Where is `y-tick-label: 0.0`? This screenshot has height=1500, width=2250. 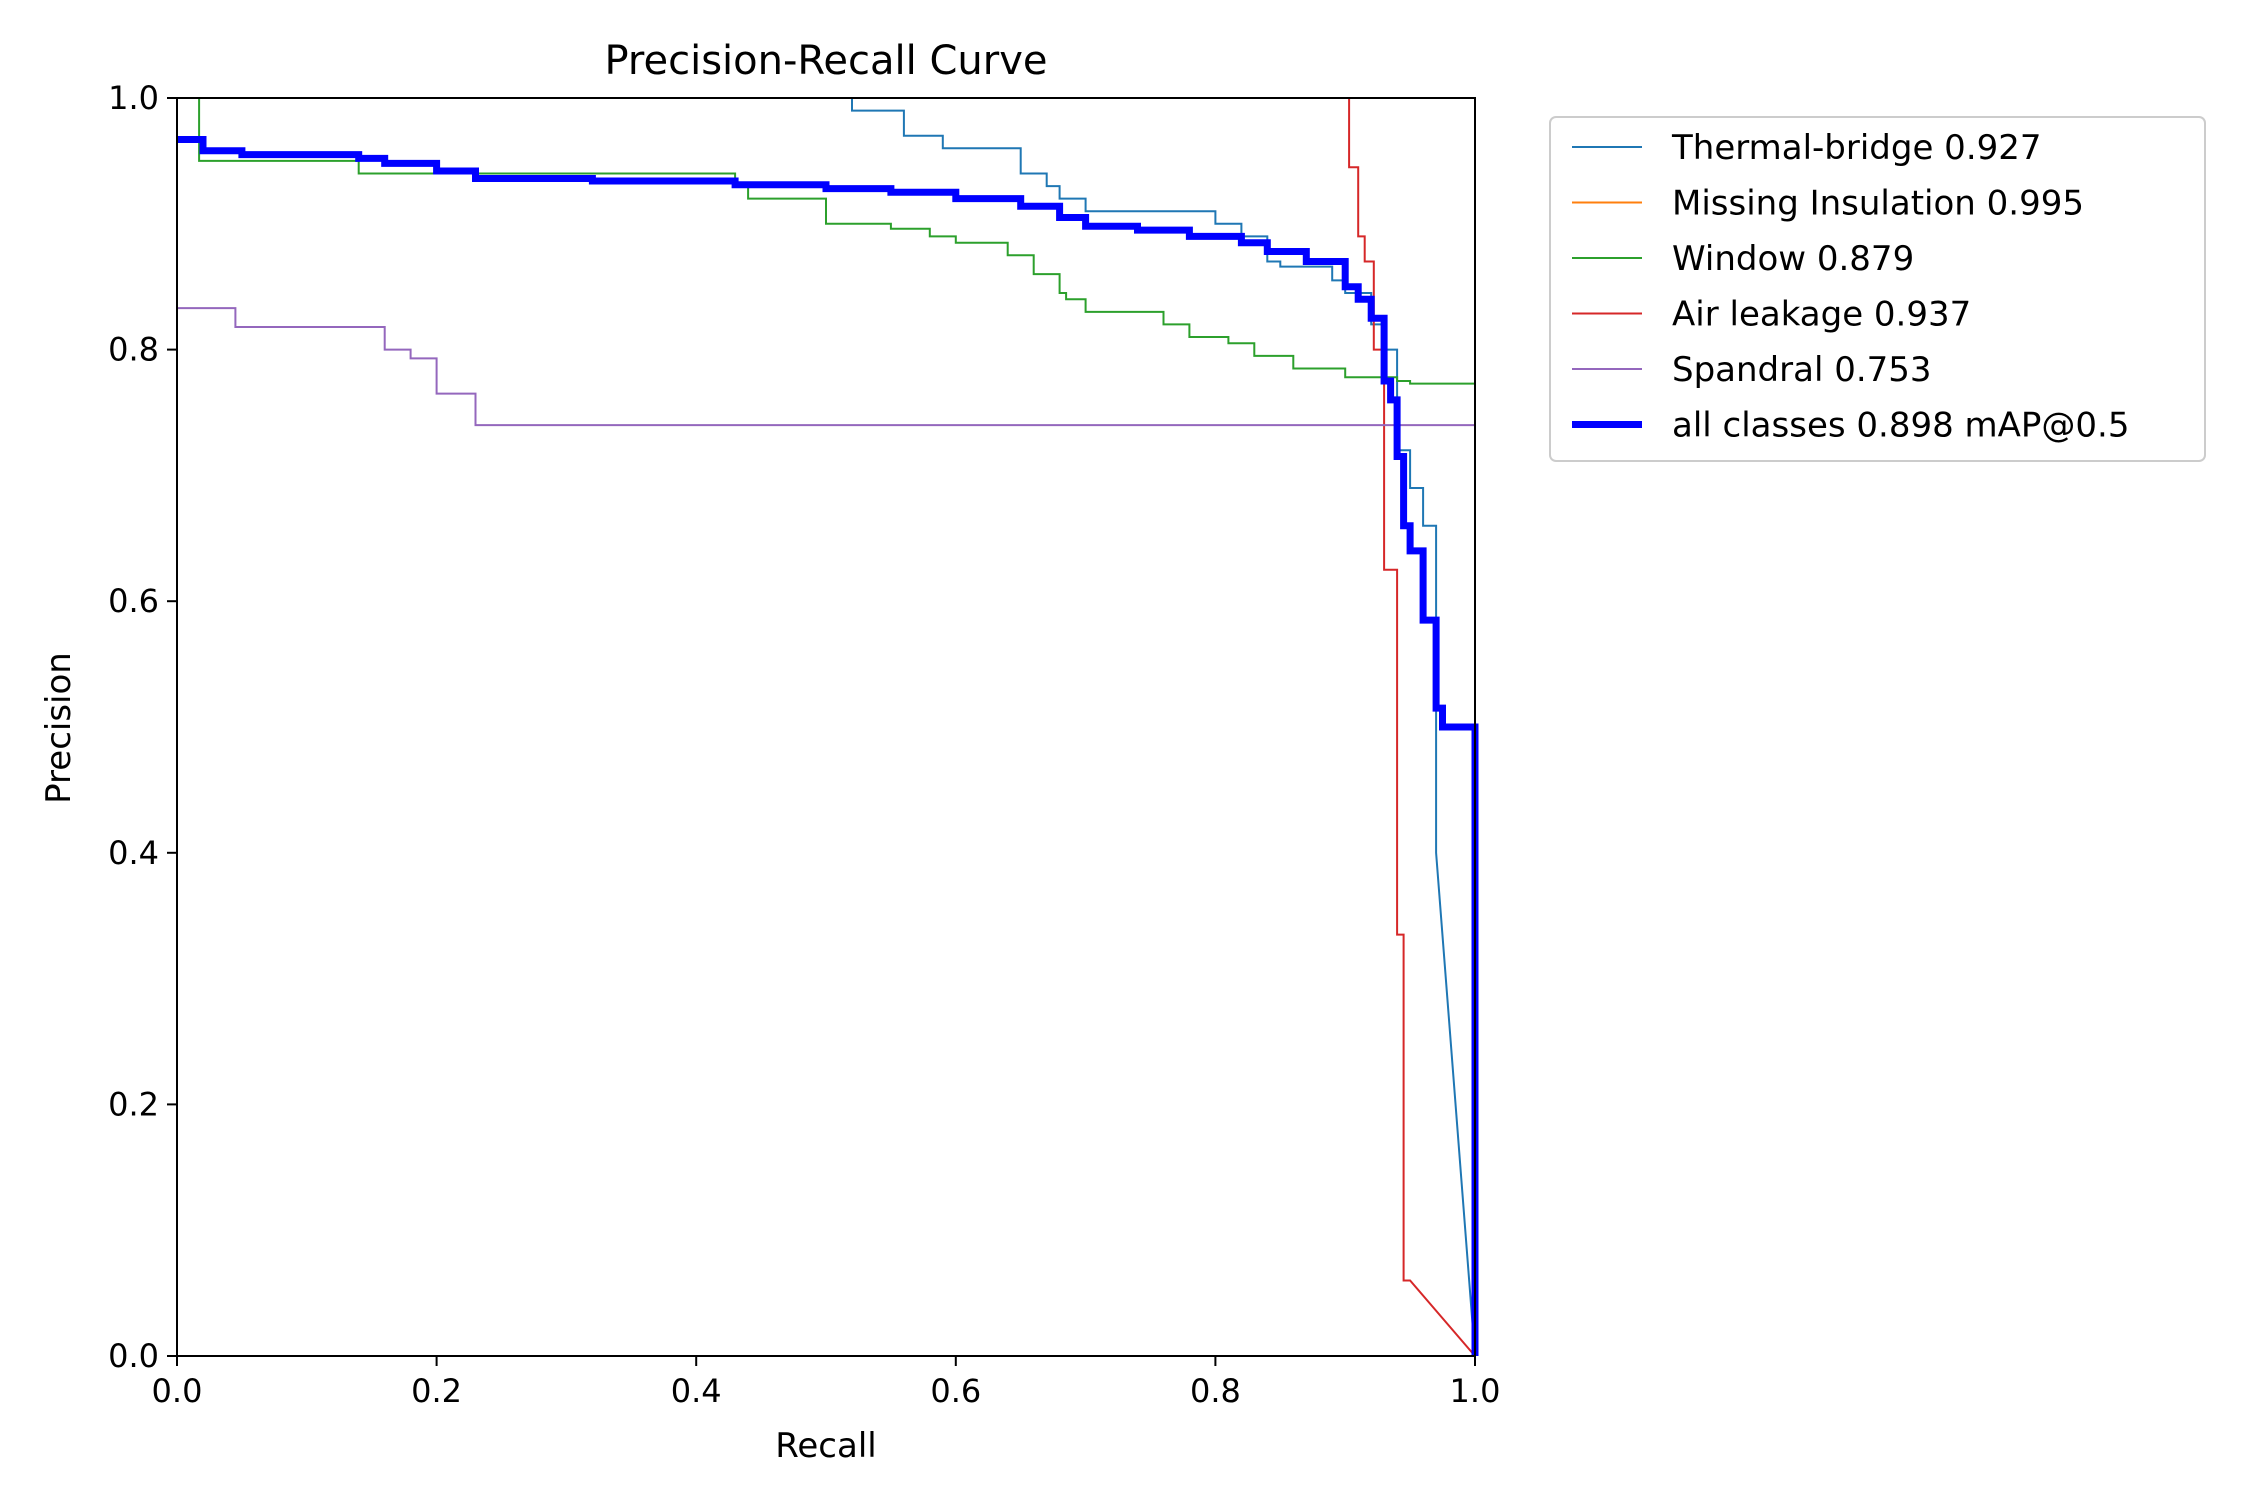 y-tick-label: 0.0 is located at coordinates (133, 1356).